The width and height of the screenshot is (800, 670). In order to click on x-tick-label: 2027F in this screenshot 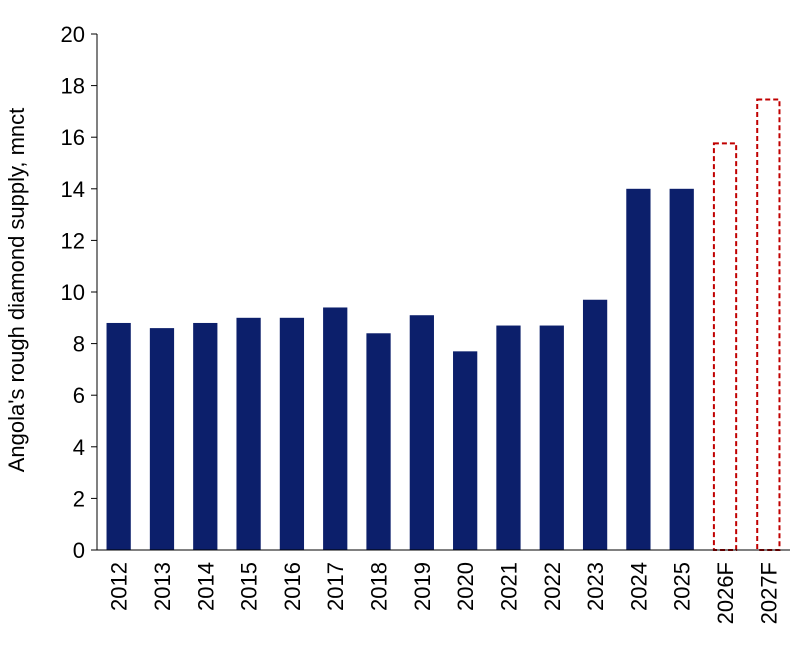, I will do `click(768, 593)`.